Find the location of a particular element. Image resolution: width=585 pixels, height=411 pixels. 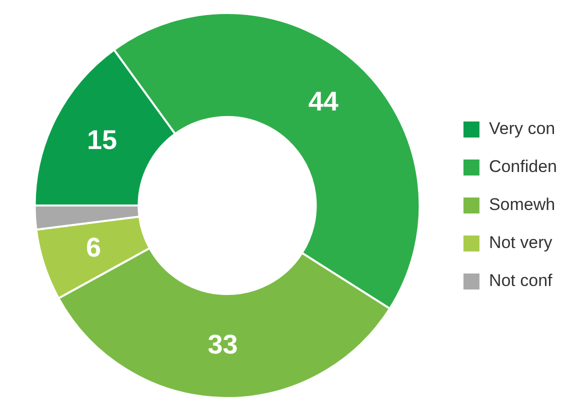

data-label: 15 is located at coordinates (102, 140).